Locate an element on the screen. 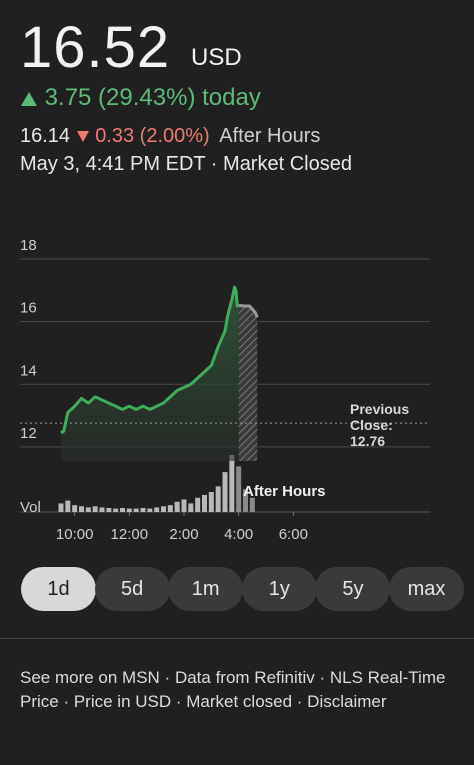 This screenshot has height=765, width=474. change: 3.75 (29.43%) today is located at coordinates (152, 97).